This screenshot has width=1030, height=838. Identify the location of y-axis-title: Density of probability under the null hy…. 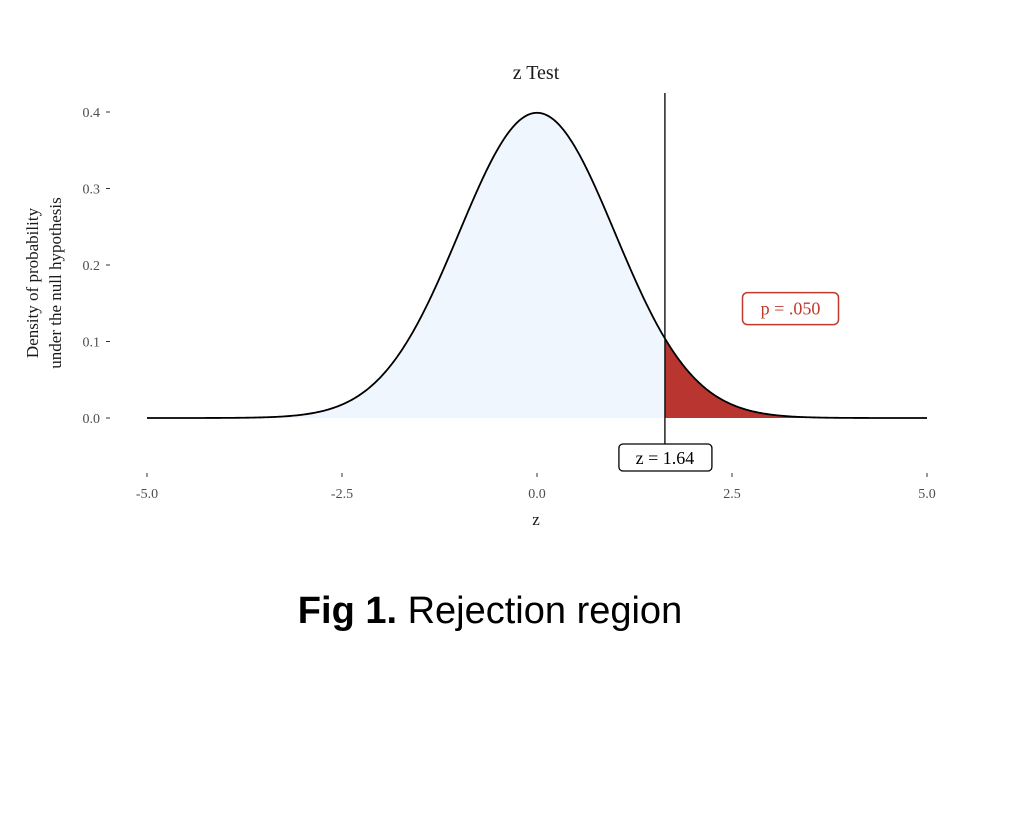
(44, 282).